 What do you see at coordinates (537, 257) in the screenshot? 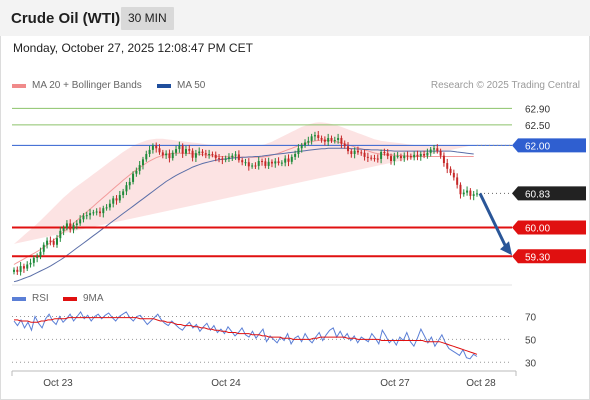
I see `level-label-59.30: 59.30` at bounding box center [537, 257].